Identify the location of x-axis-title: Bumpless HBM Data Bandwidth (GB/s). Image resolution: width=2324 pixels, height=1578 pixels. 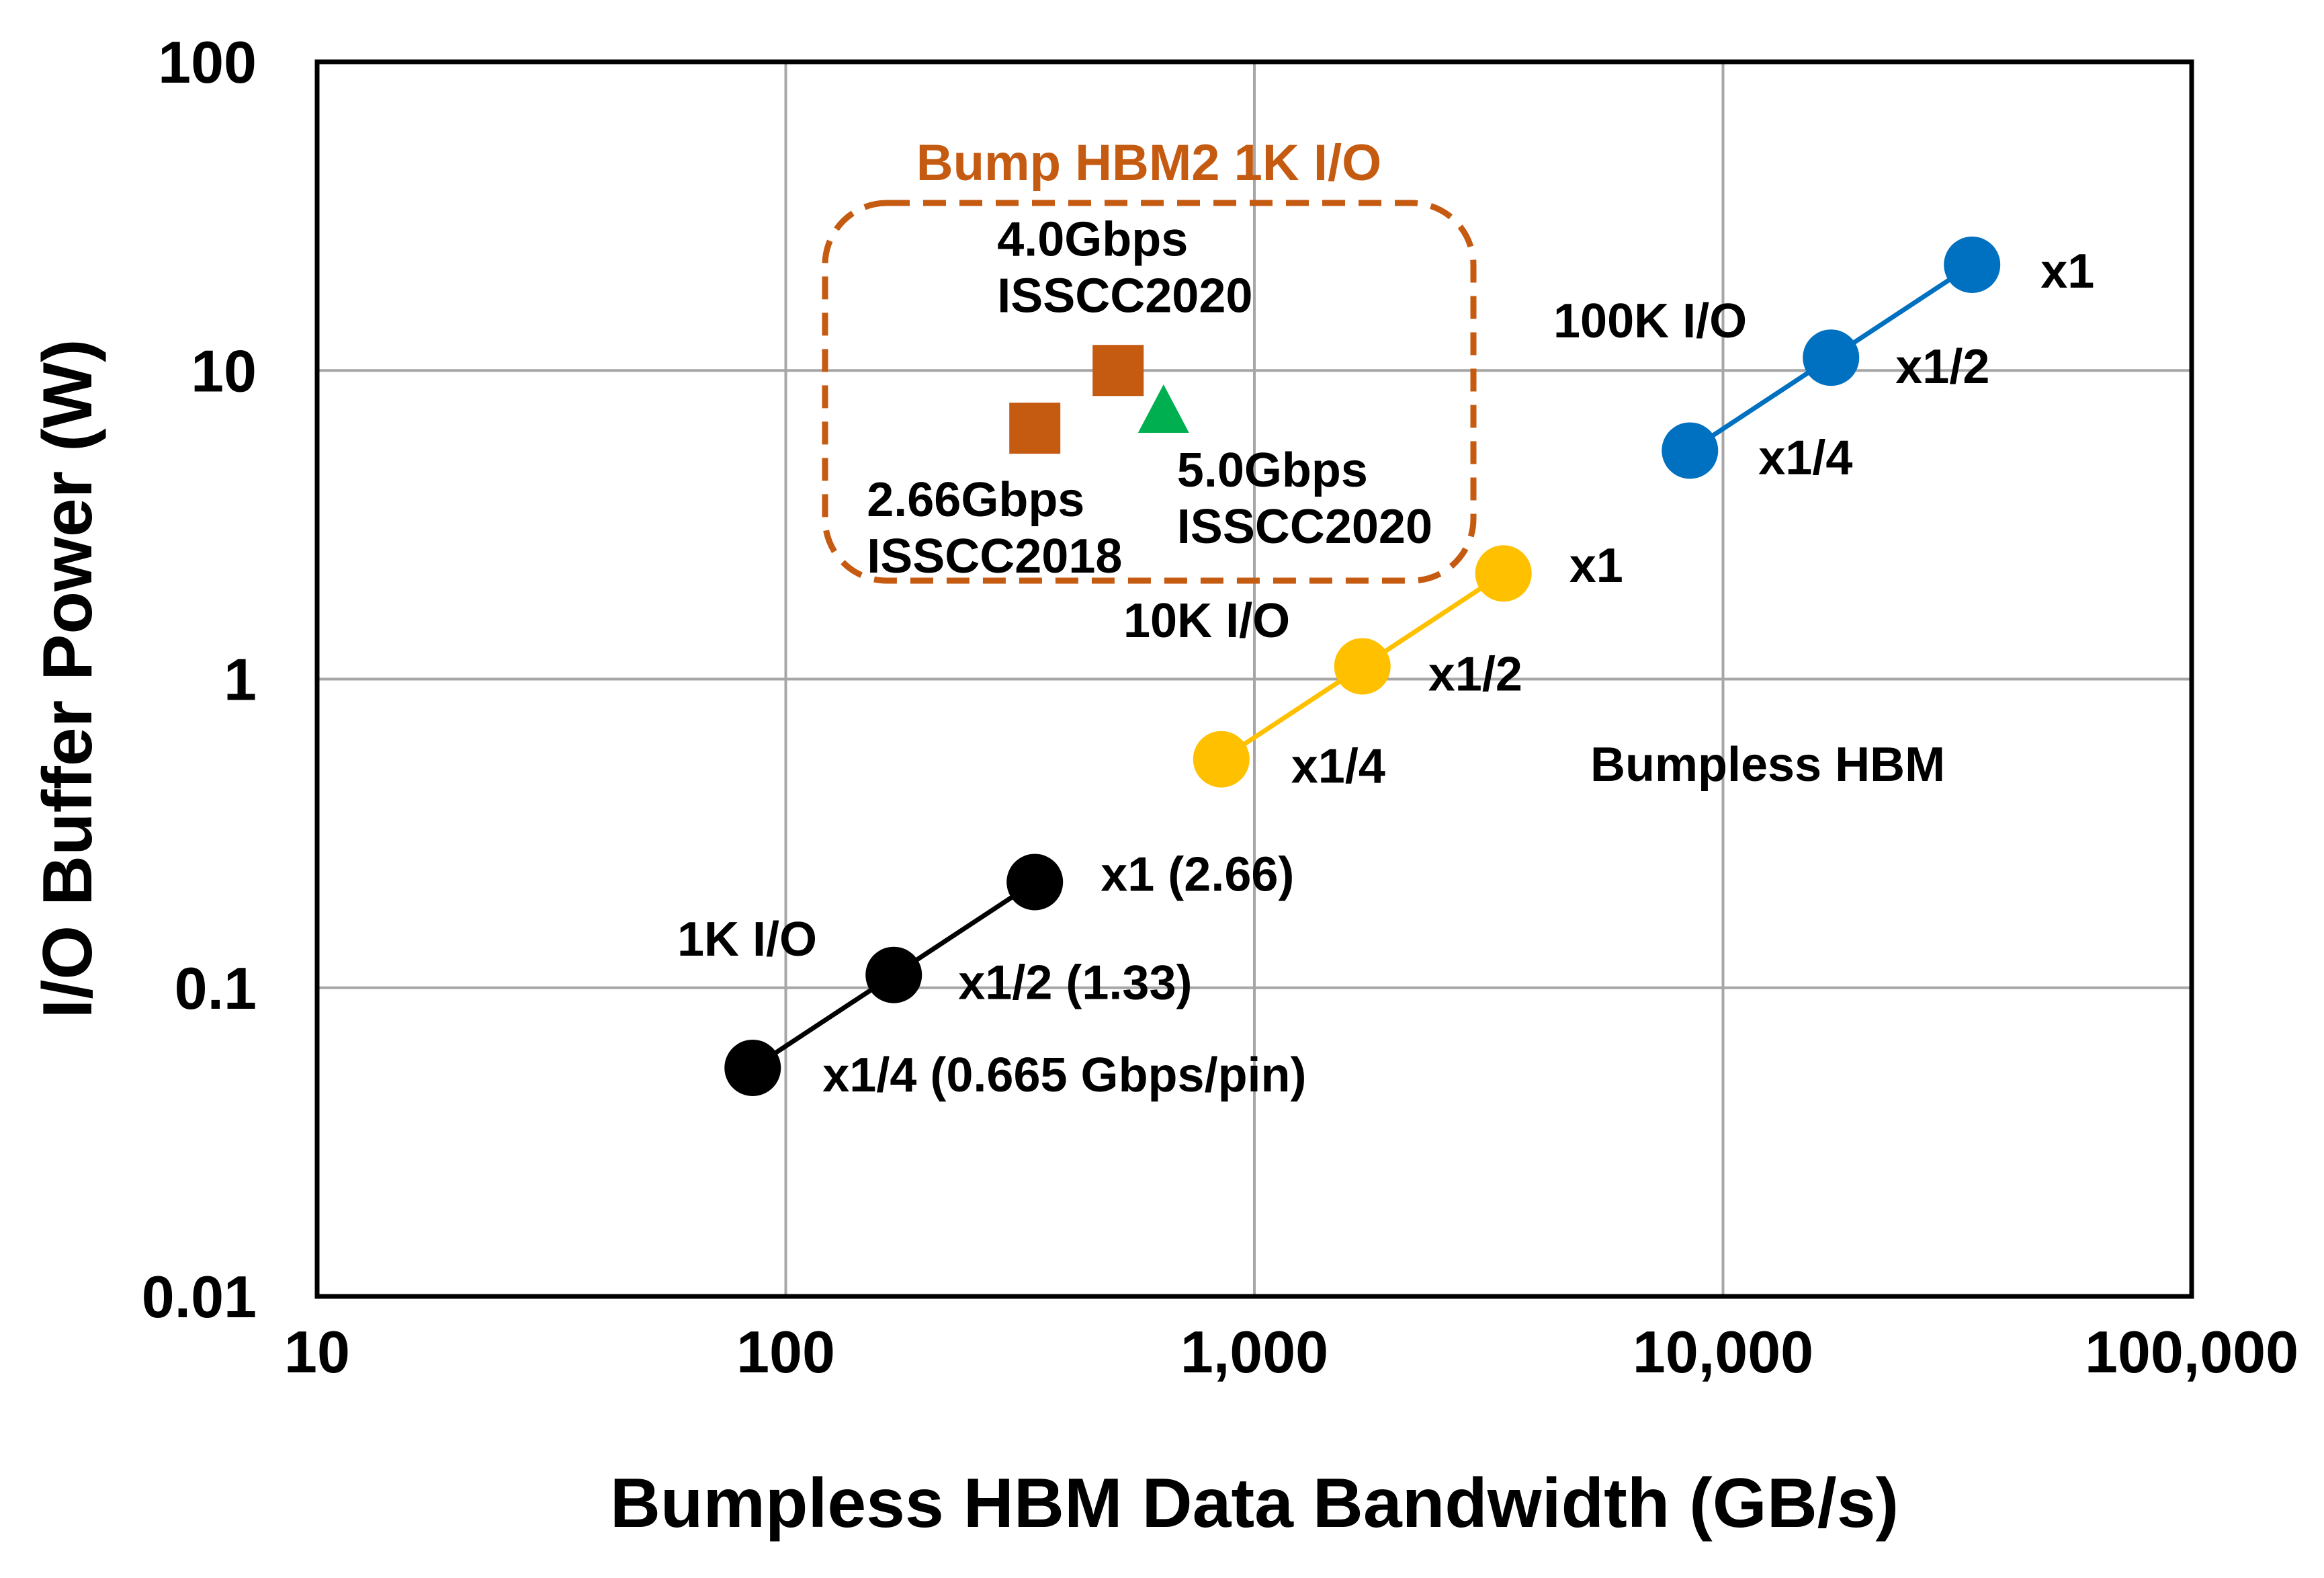
(1254, 1503).